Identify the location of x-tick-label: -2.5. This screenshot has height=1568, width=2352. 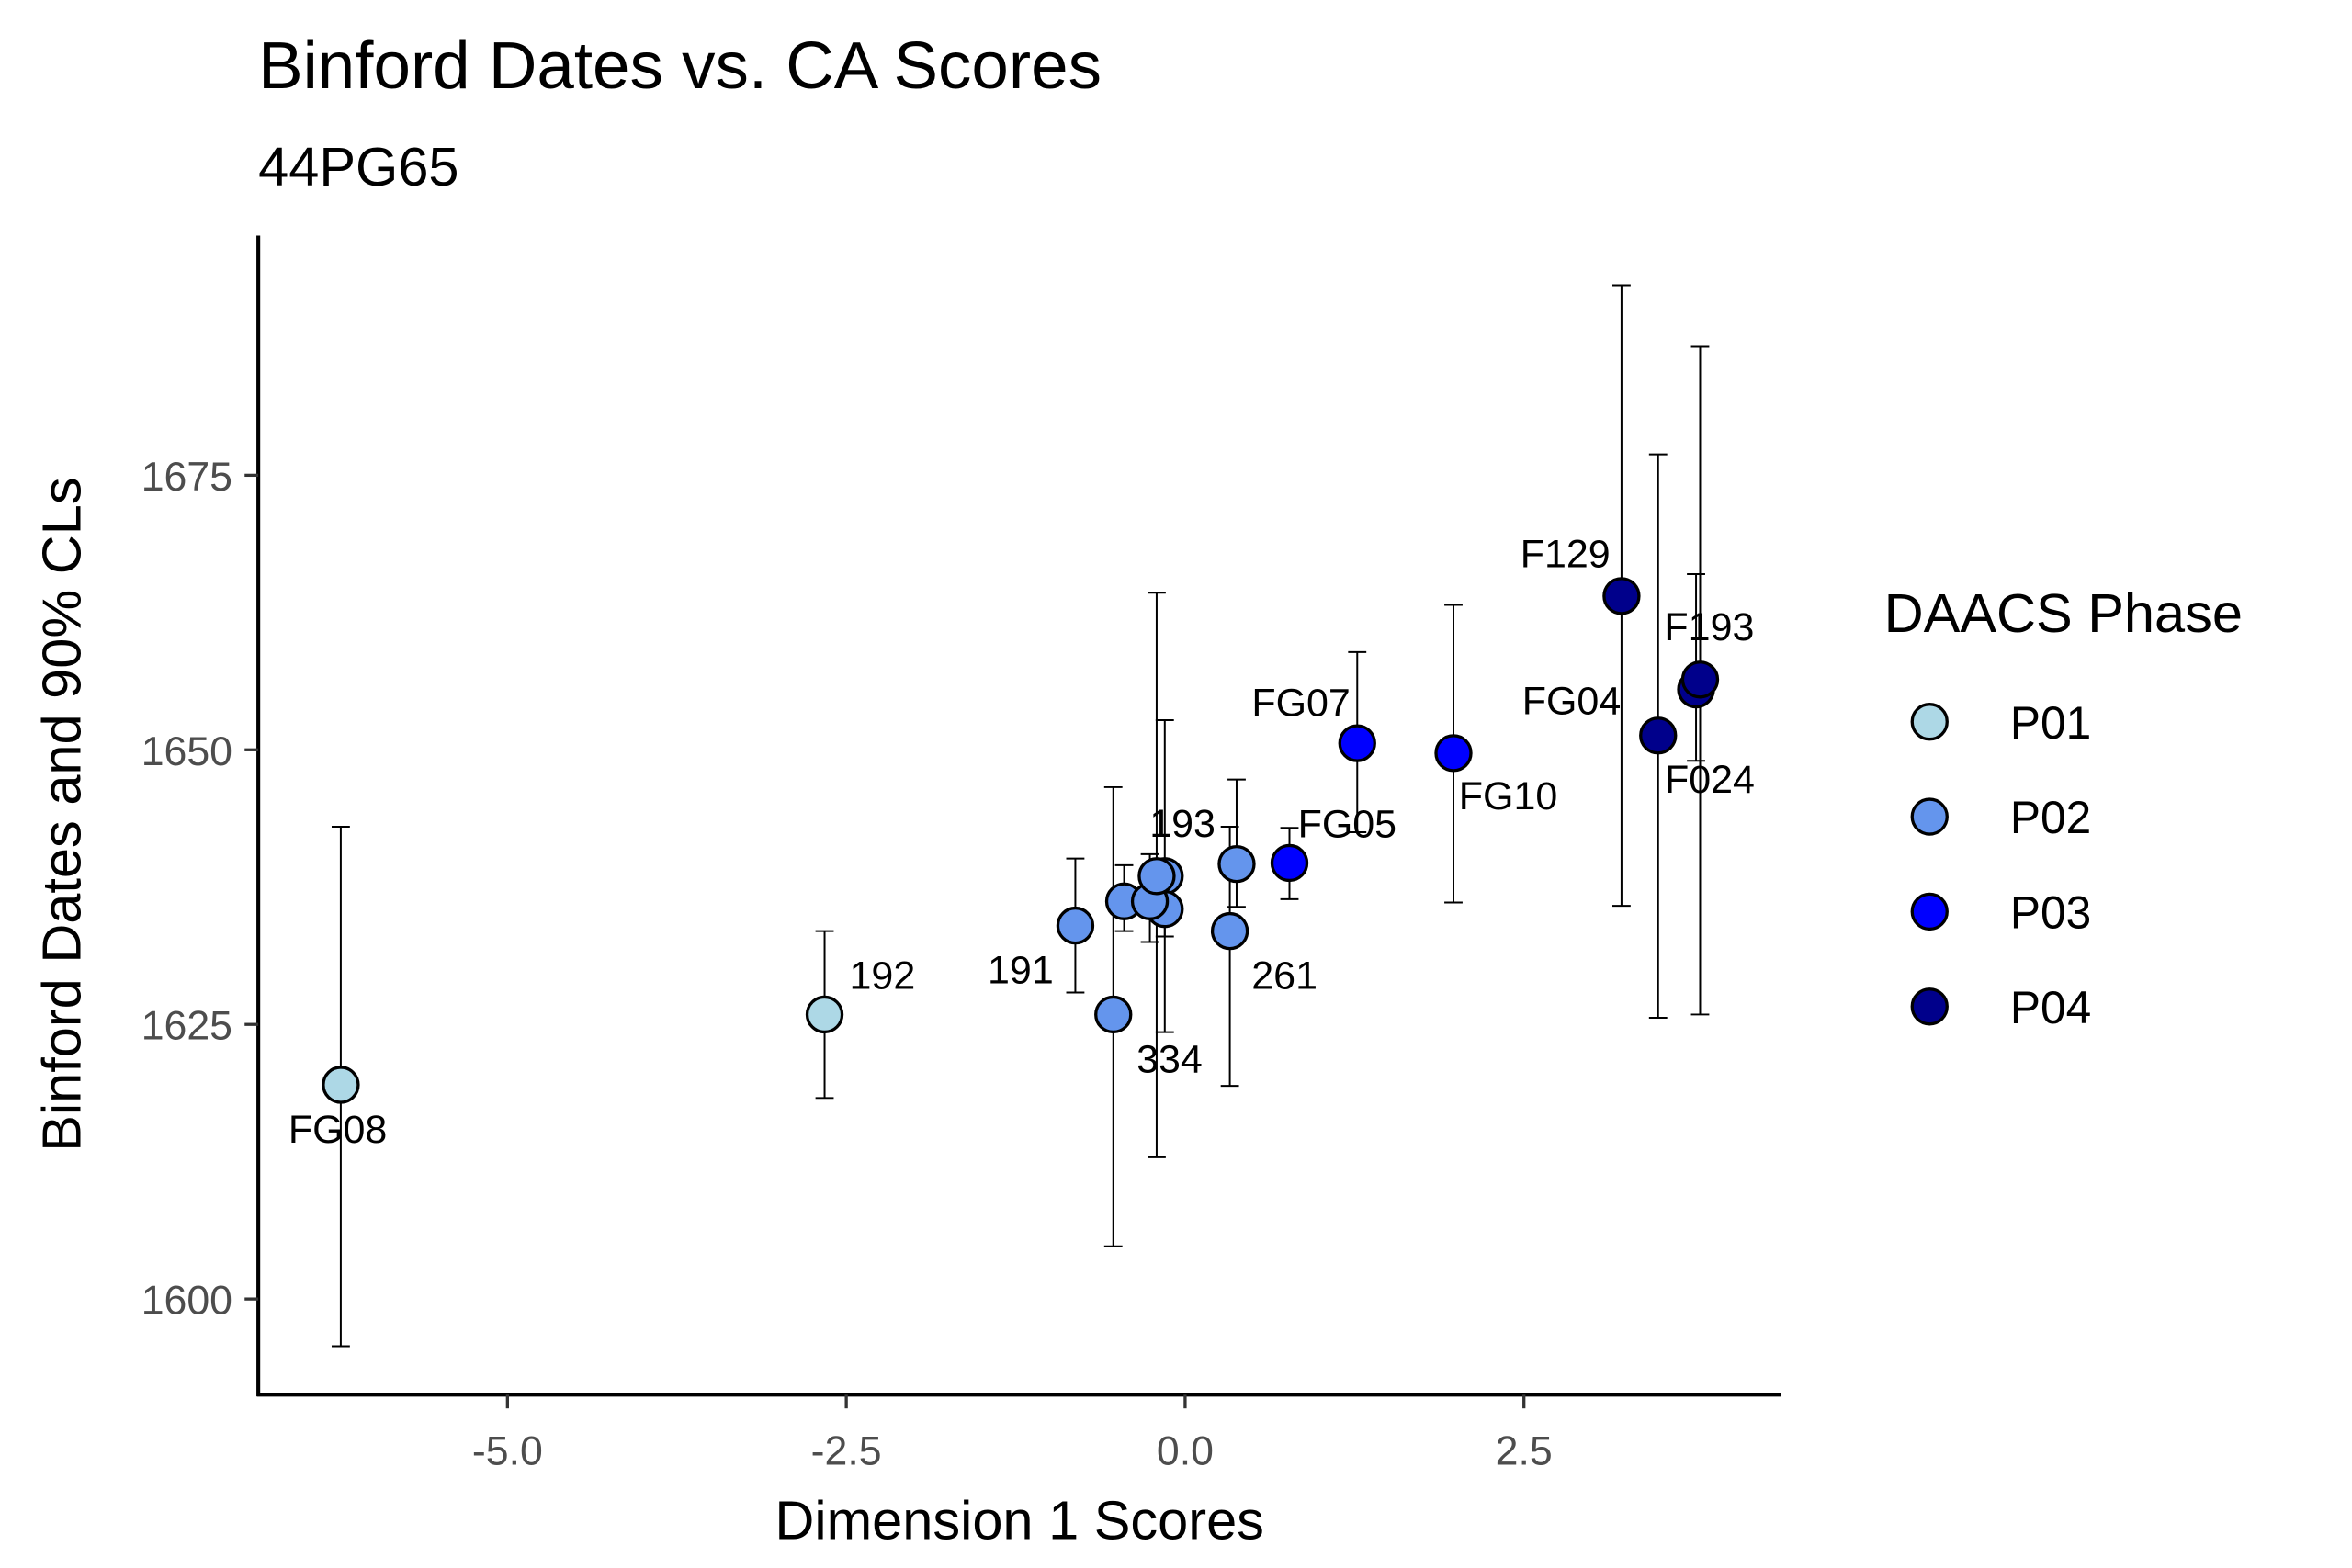
(846, 1451).